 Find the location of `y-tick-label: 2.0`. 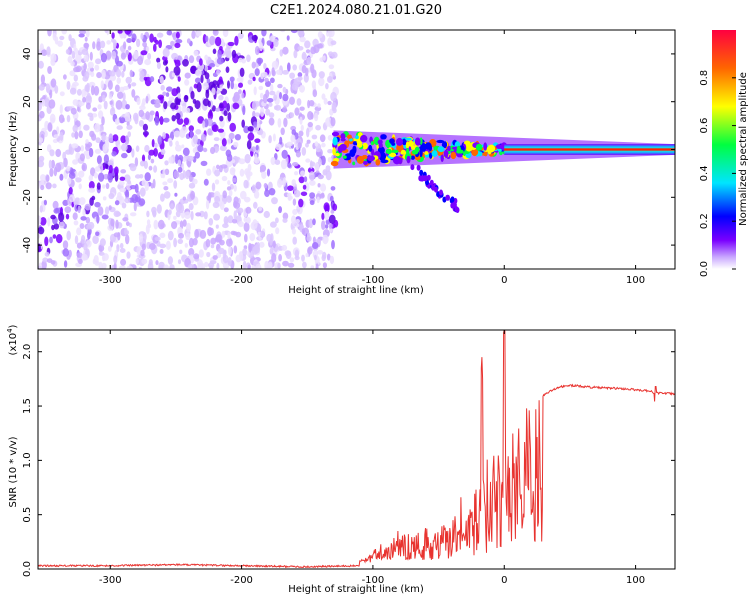

y-tick-label: 2.0 is located at coordinates (27, 352).